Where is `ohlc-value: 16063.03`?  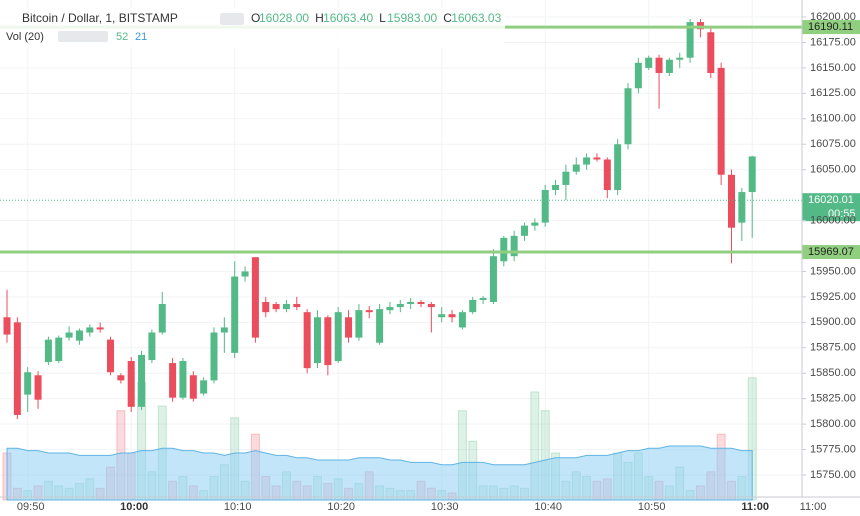
ohlc-value: 16063.03 is located at coordinates (476, 18).